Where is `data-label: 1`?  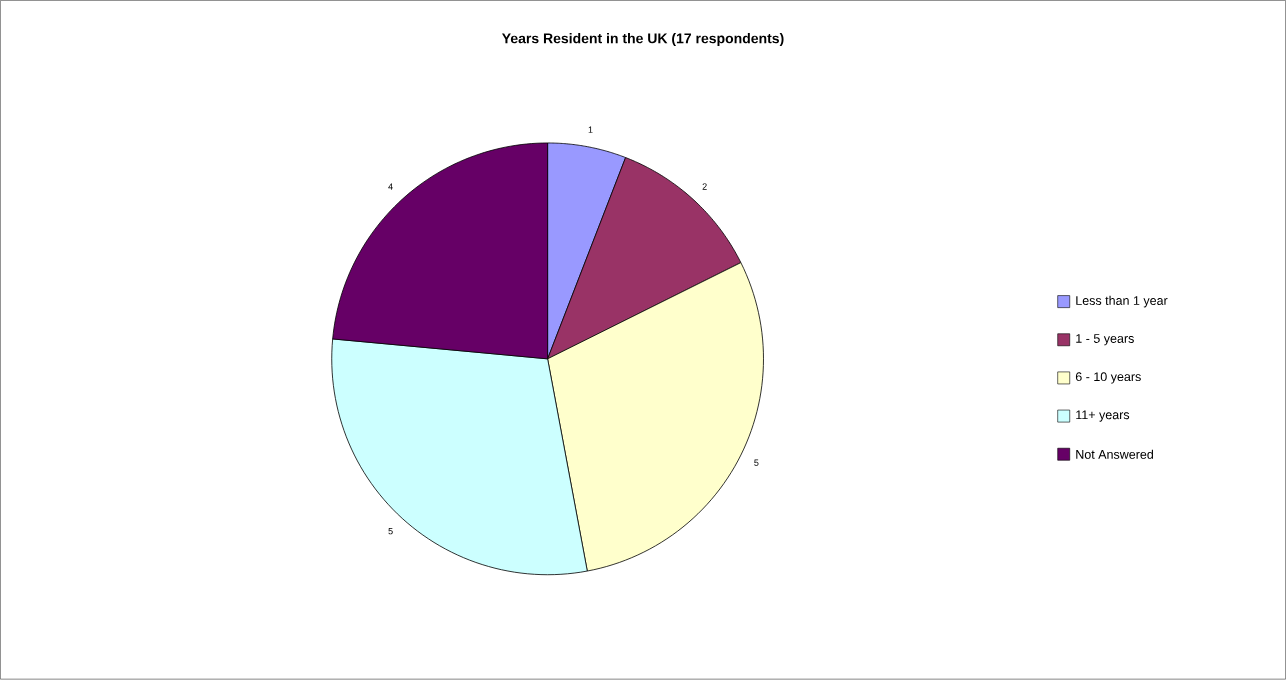
data-label: 1 is located at coordinates (590, 130).